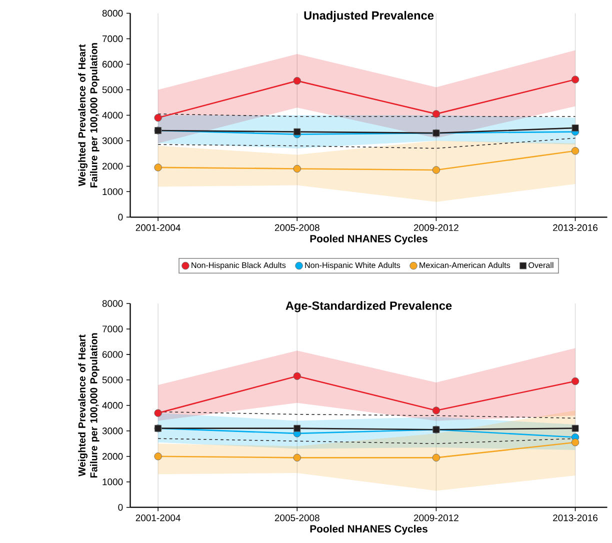 Image resolution: width=612 pixels, height=543 pixels. Describe the element at coordinates (369, 16) in the screenshot. I see `chart-title: Unadjusted Prevalence` at that location.